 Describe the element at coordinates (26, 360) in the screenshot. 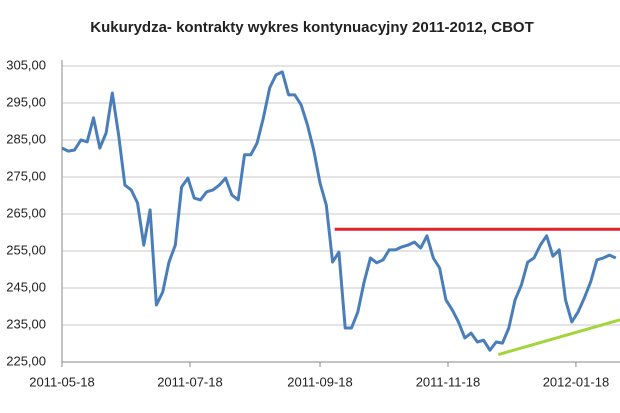

I see `y-tick-label: 225,00` at that location.